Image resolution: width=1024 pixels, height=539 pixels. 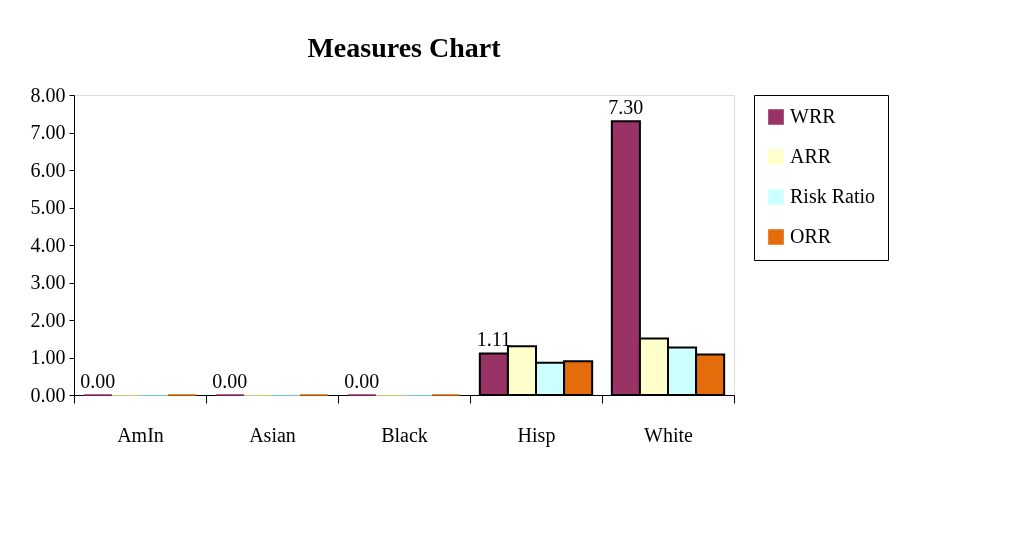 I want to click on y-tick-label: 3.00, so click(x=48, y=282).